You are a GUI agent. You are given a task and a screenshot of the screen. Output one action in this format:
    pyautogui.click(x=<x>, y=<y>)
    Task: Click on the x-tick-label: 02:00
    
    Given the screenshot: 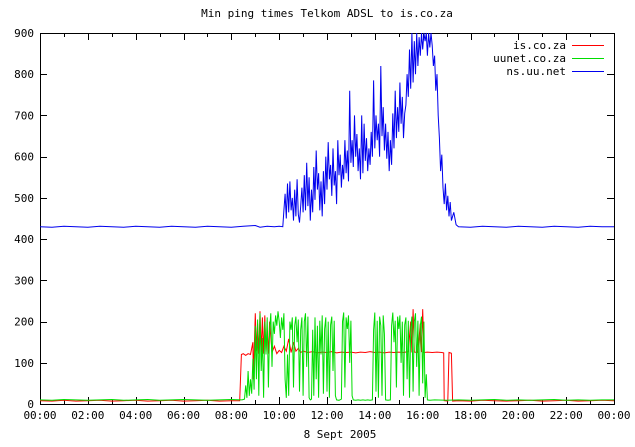 What is the action you would take?
    pyautogui.click(x=87, y=415)
    